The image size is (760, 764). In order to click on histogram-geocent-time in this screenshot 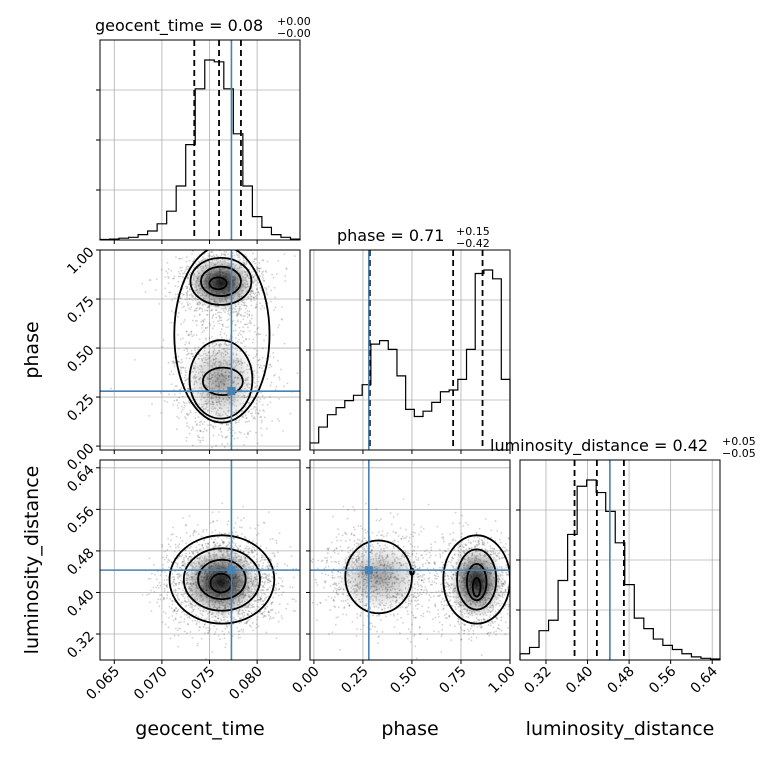, I will do `click(198, 142)`.